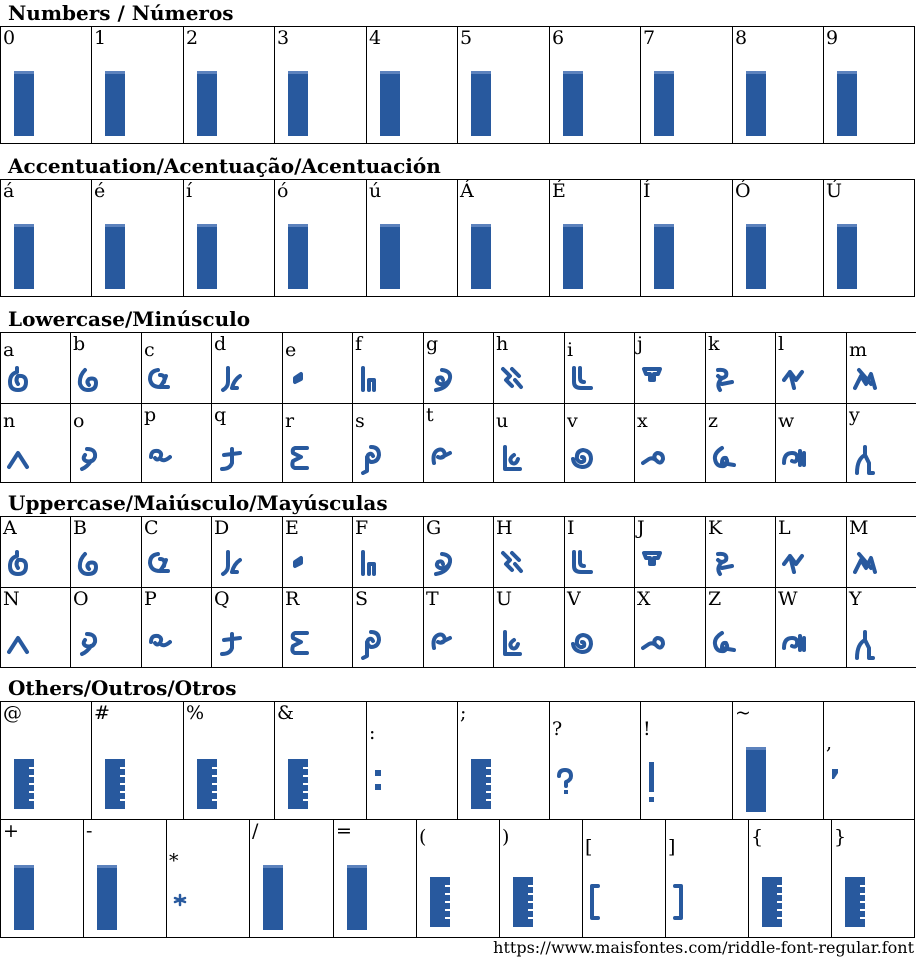 The height and width of the screenshot is (975, 916). What do you see at coordinates (292, 599) in the screenshot?
I see `character-label: R` at bounding box center [292, 599].